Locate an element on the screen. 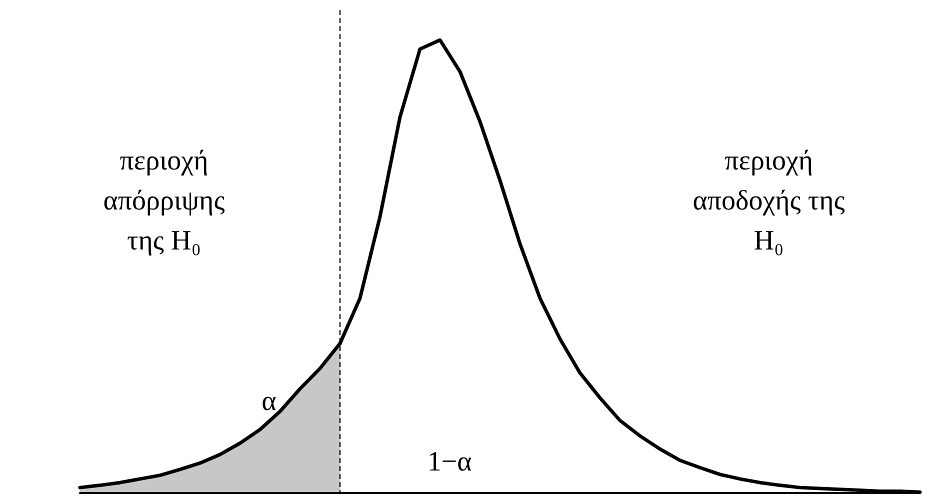  annotation: περιοχή αποδοχής της H₀ is located at coordinates (768, 200).